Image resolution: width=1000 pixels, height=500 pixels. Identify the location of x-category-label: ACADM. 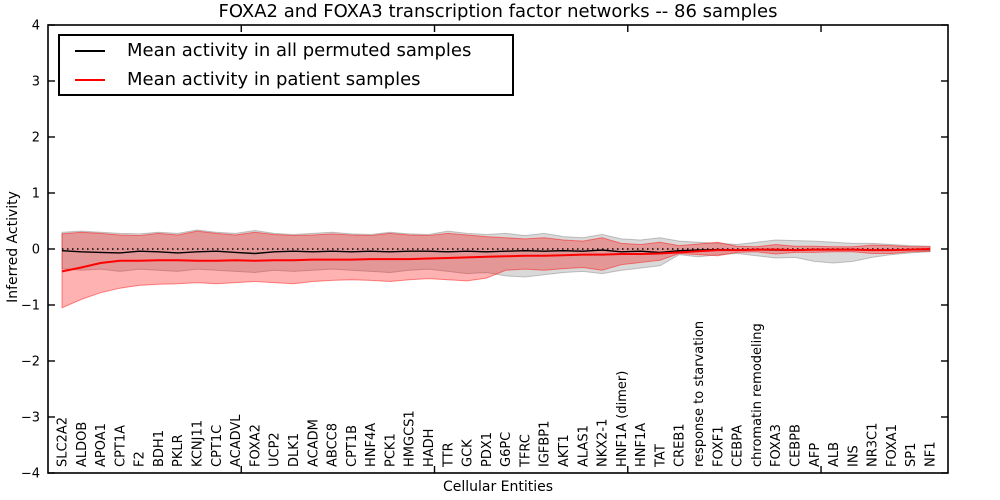
(313, 443).